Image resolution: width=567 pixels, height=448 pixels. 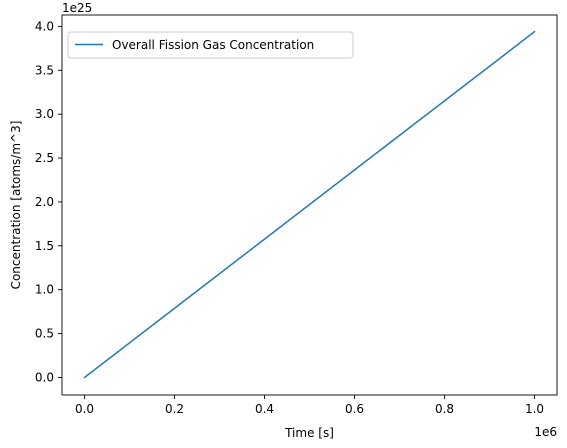 What do you see at coordinates (545, 432) in the screenshot?
I see `x-offset-label: 1e6` at bounding box center [545, 432].